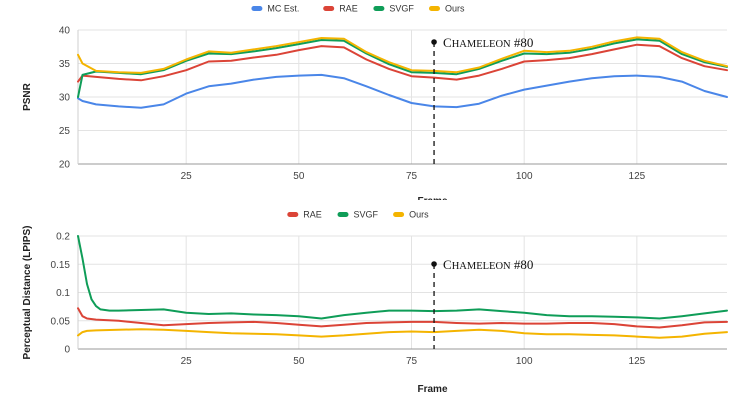  Describe the element at coordinates (61, 321) in the screenshot. I see `y-tick-label: 0.05` at that location.